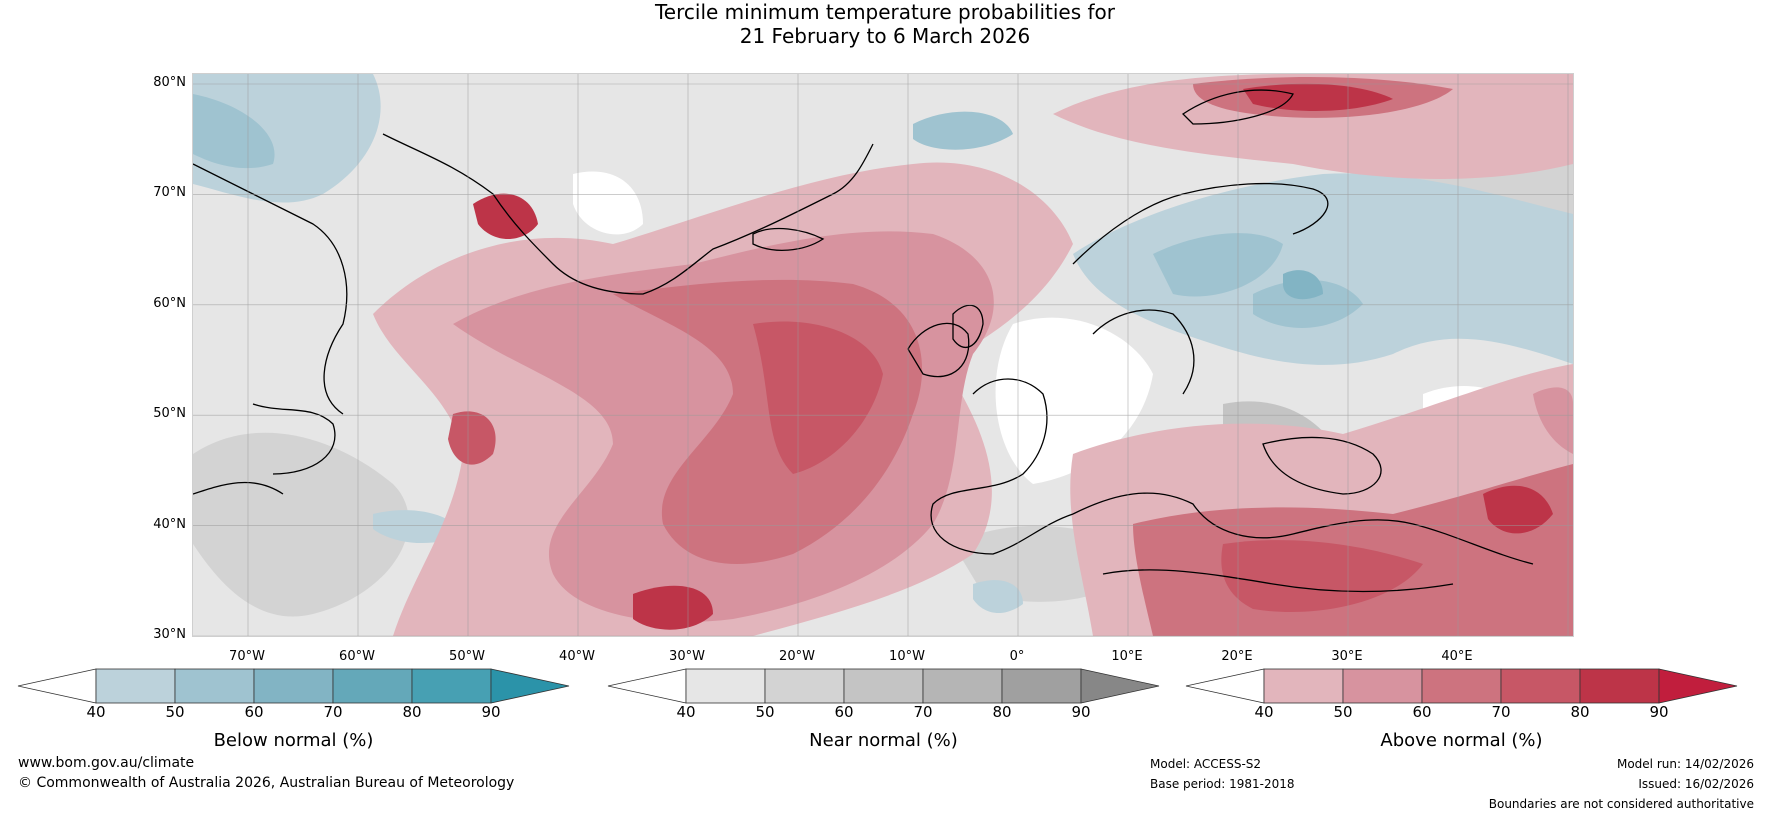 The height and width of the screenshot is (816, 1770). Describe the element at coordinates (357, 656) in the screenshot. I see `longitude-label: 60°W` at that location.